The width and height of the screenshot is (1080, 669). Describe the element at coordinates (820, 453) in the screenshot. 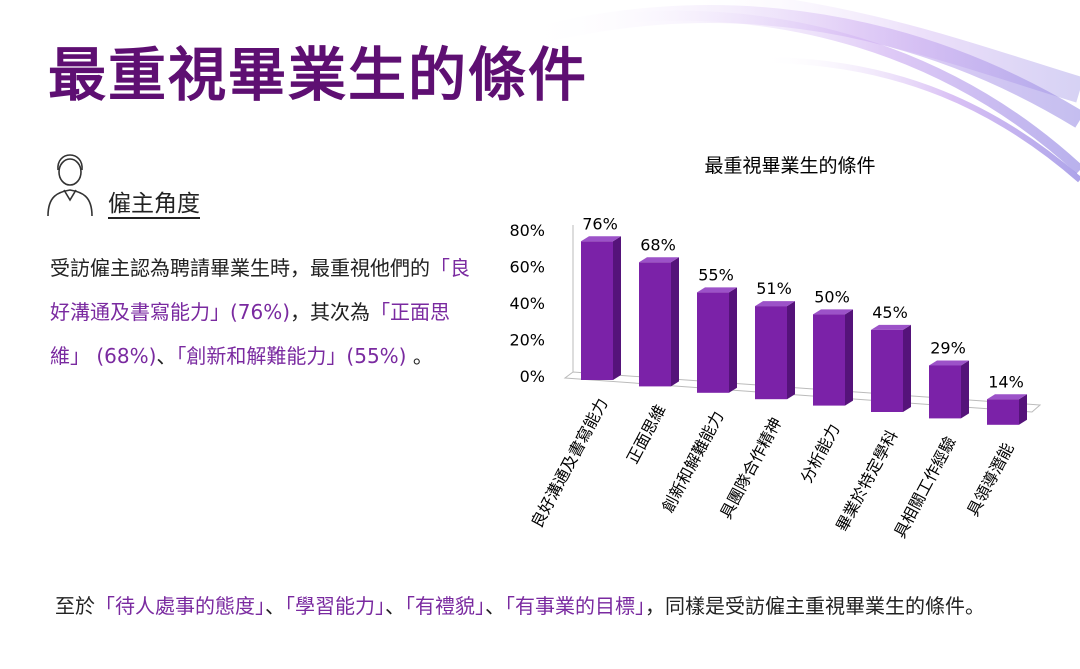

I see `x-tick-label: 分析能力` at that location.